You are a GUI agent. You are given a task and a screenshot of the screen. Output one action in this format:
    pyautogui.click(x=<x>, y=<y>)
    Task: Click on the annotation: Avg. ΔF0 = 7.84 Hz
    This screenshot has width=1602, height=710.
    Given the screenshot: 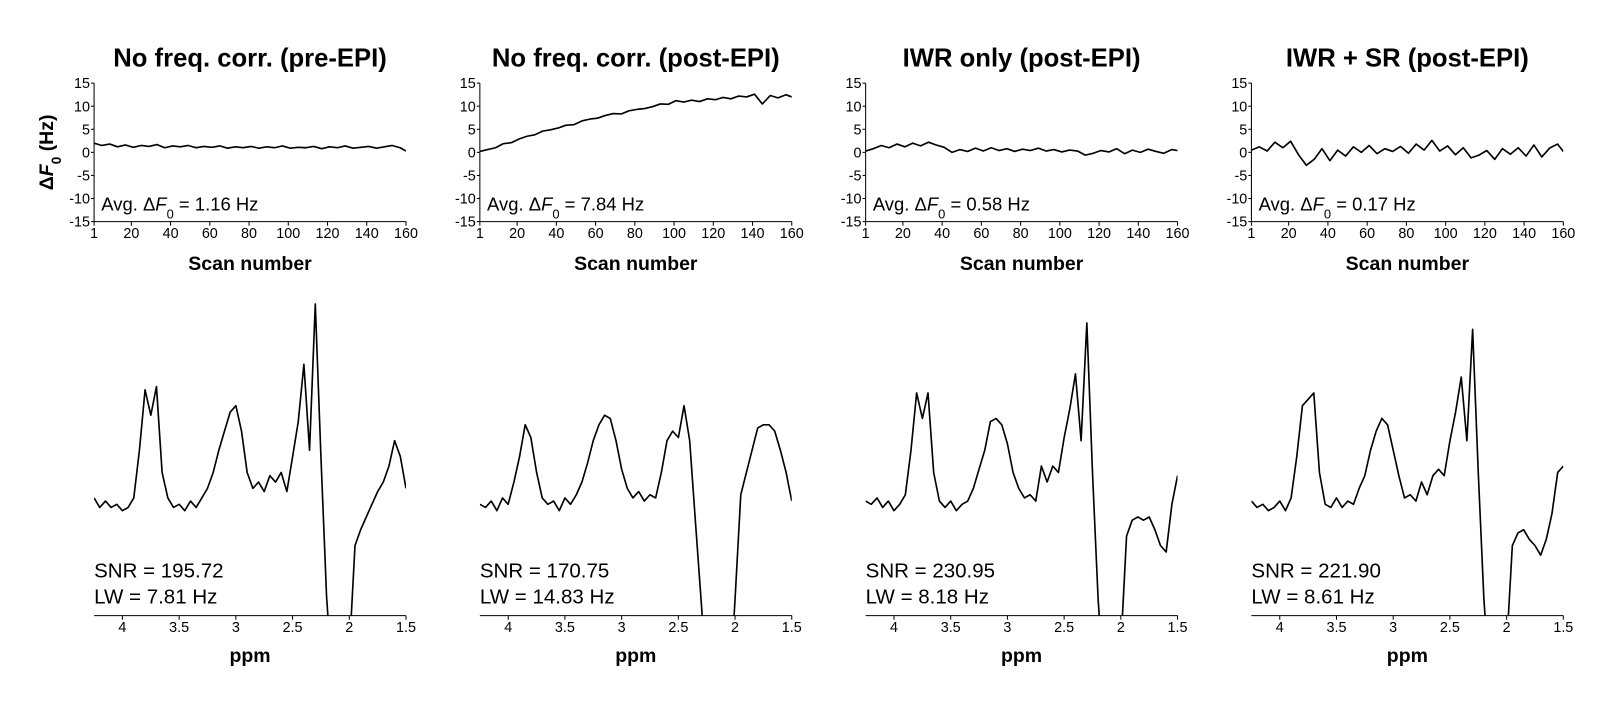 What is the action you would take?
    pyautogui.click(x=565, y=207)
    